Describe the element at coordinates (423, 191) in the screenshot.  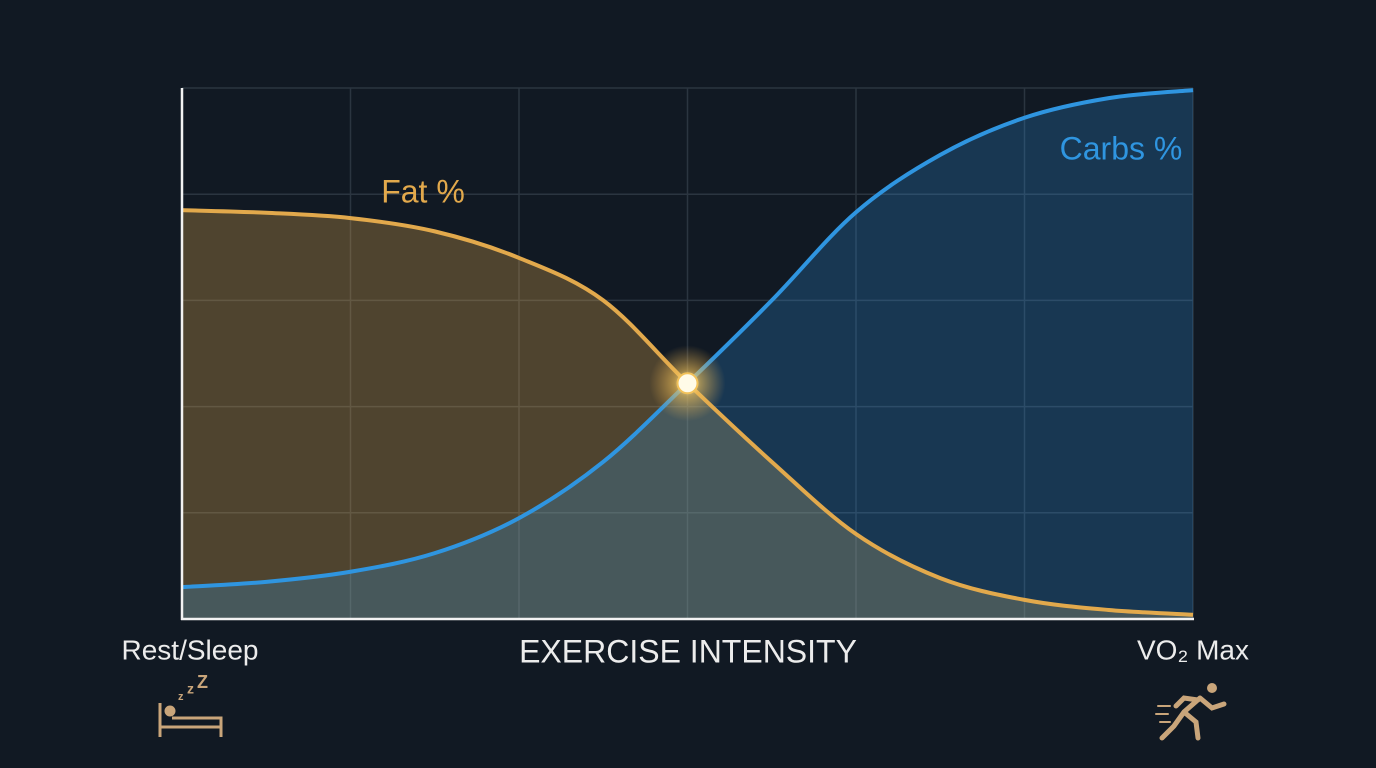
I see `series-label: Fat %` at that location.